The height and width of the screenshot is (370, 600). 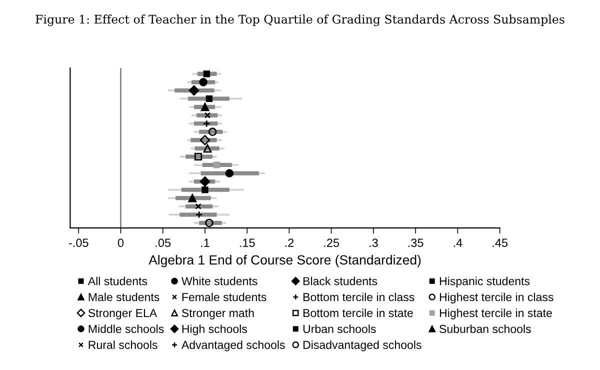 I want to click on legend-label: White students, so click(x=219, y=281).